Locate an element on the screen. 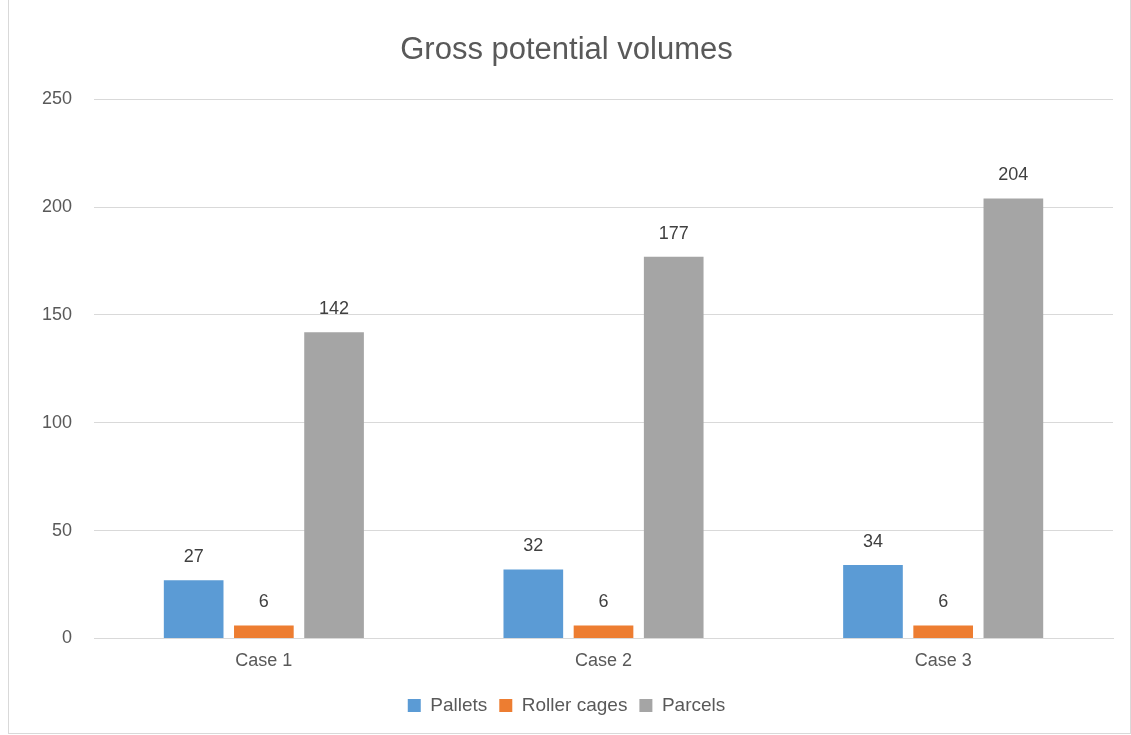 The height and width of the screenshot is (735, 1131). y-tick-label: 200 is located at coordinates (57, 206).